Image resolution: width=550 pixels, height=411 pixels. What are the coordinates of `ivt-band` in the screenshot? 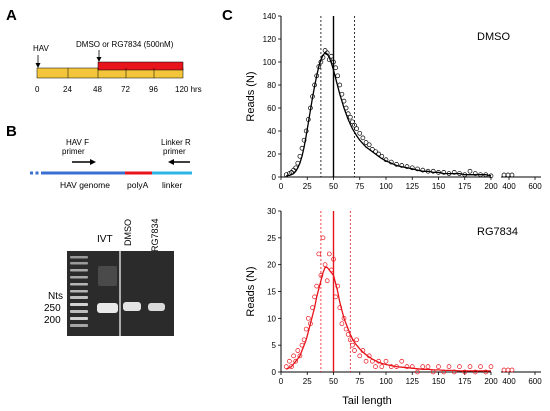 It's located at (107, 308).